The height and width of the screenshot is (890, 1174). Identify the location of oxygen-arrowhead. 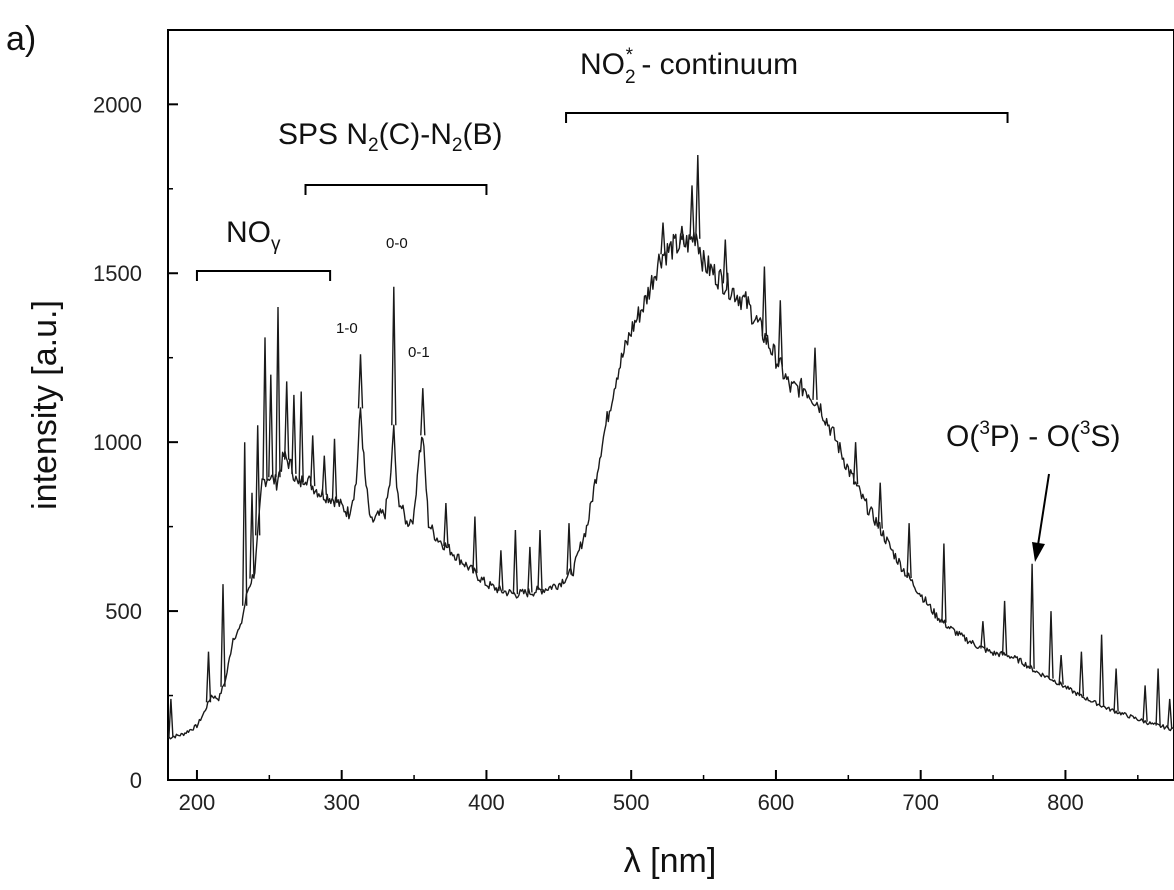
(1038, 552).